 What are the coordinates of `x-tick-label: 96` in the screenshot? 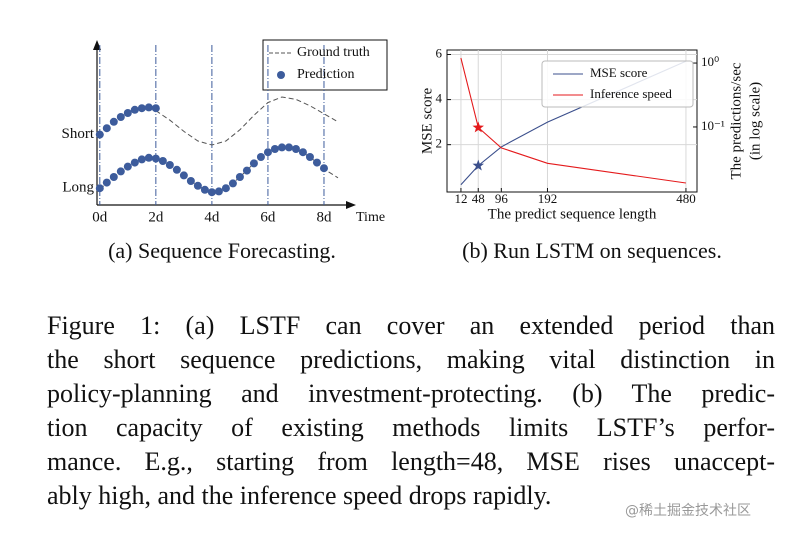 It's located at (502, 198).